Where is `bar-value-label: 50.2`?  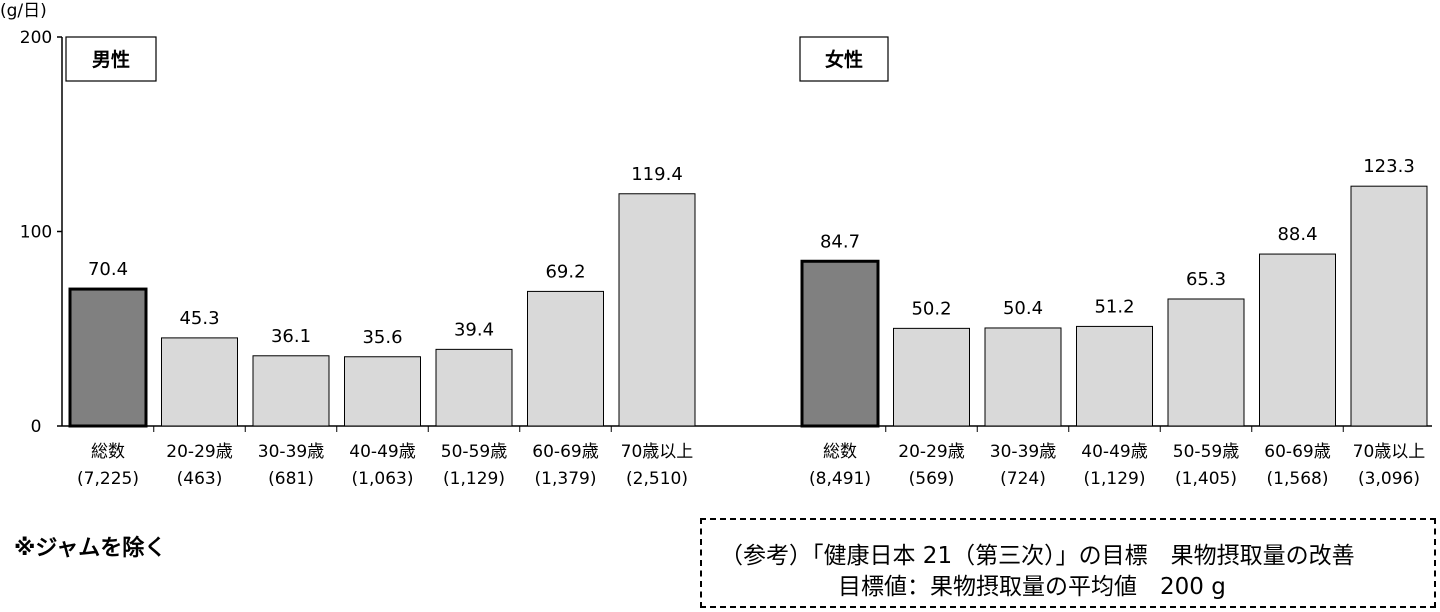 bar-value-label: 50.2 is located at coordinates (931, 308).